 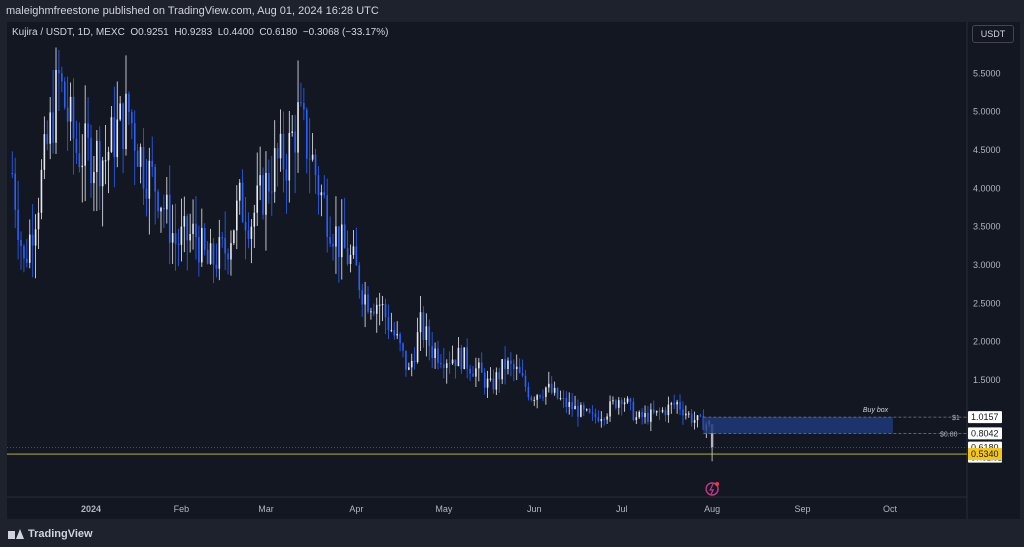 I want to click on x-tick-label: Feb, so click(x=182, y=509).